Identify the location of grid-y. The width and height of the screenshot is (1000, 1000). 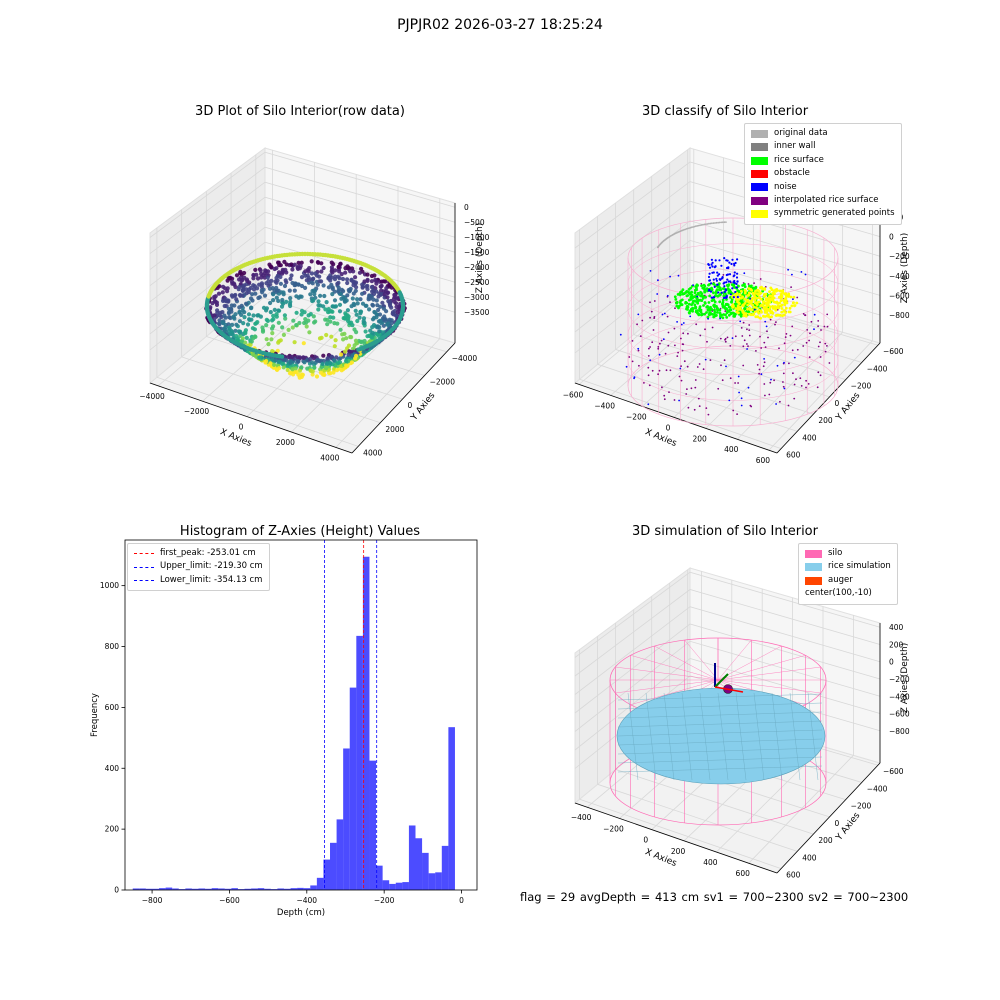
(714, 802).